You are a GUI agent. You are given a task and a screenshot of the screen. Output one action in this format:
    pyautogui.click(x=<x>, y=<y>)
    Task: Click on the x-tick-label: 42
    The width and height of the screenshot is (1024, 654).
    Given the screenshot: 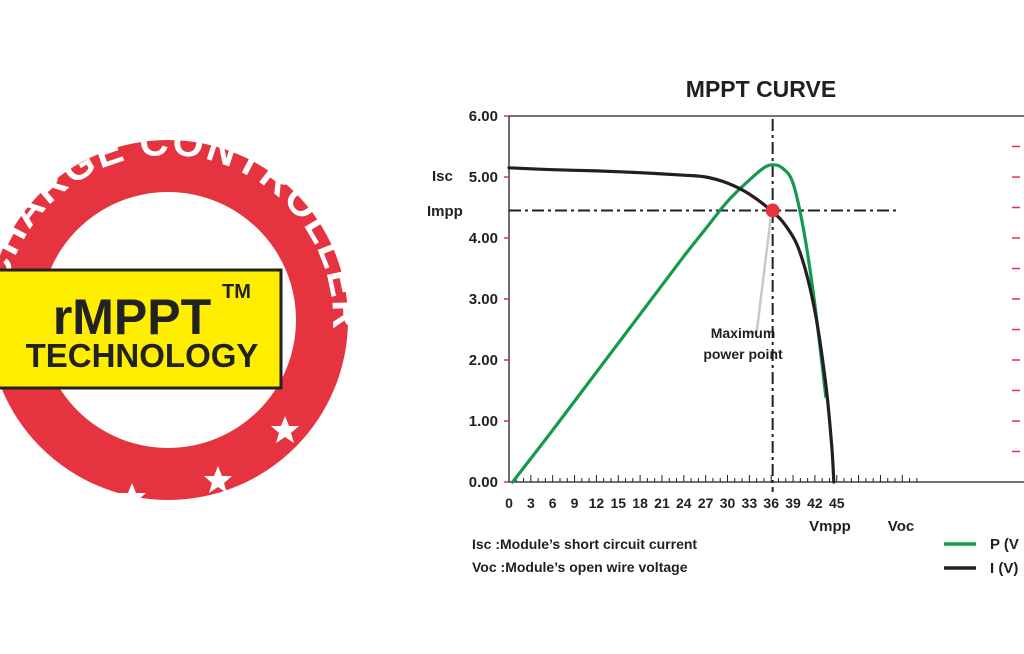 What is the action you would take?
    pyautogui.click(x=815, y=503)
    